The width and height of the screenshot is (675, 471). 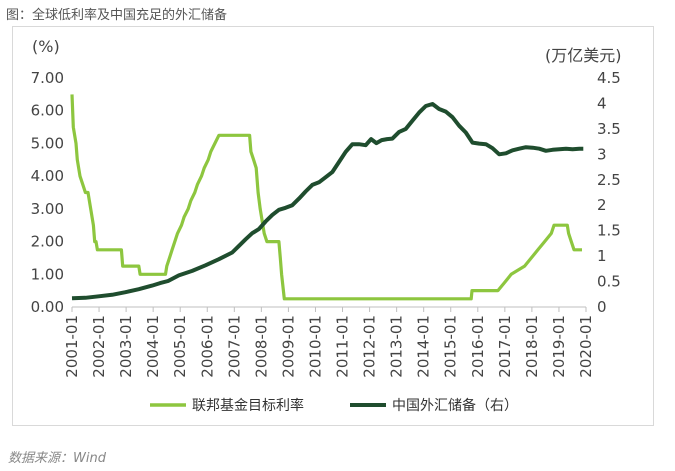 What do you see at coordinates (57, 458) in the screenshot?
I see `source-note: 数据来源：Wind` at bounding box center [57, 458].